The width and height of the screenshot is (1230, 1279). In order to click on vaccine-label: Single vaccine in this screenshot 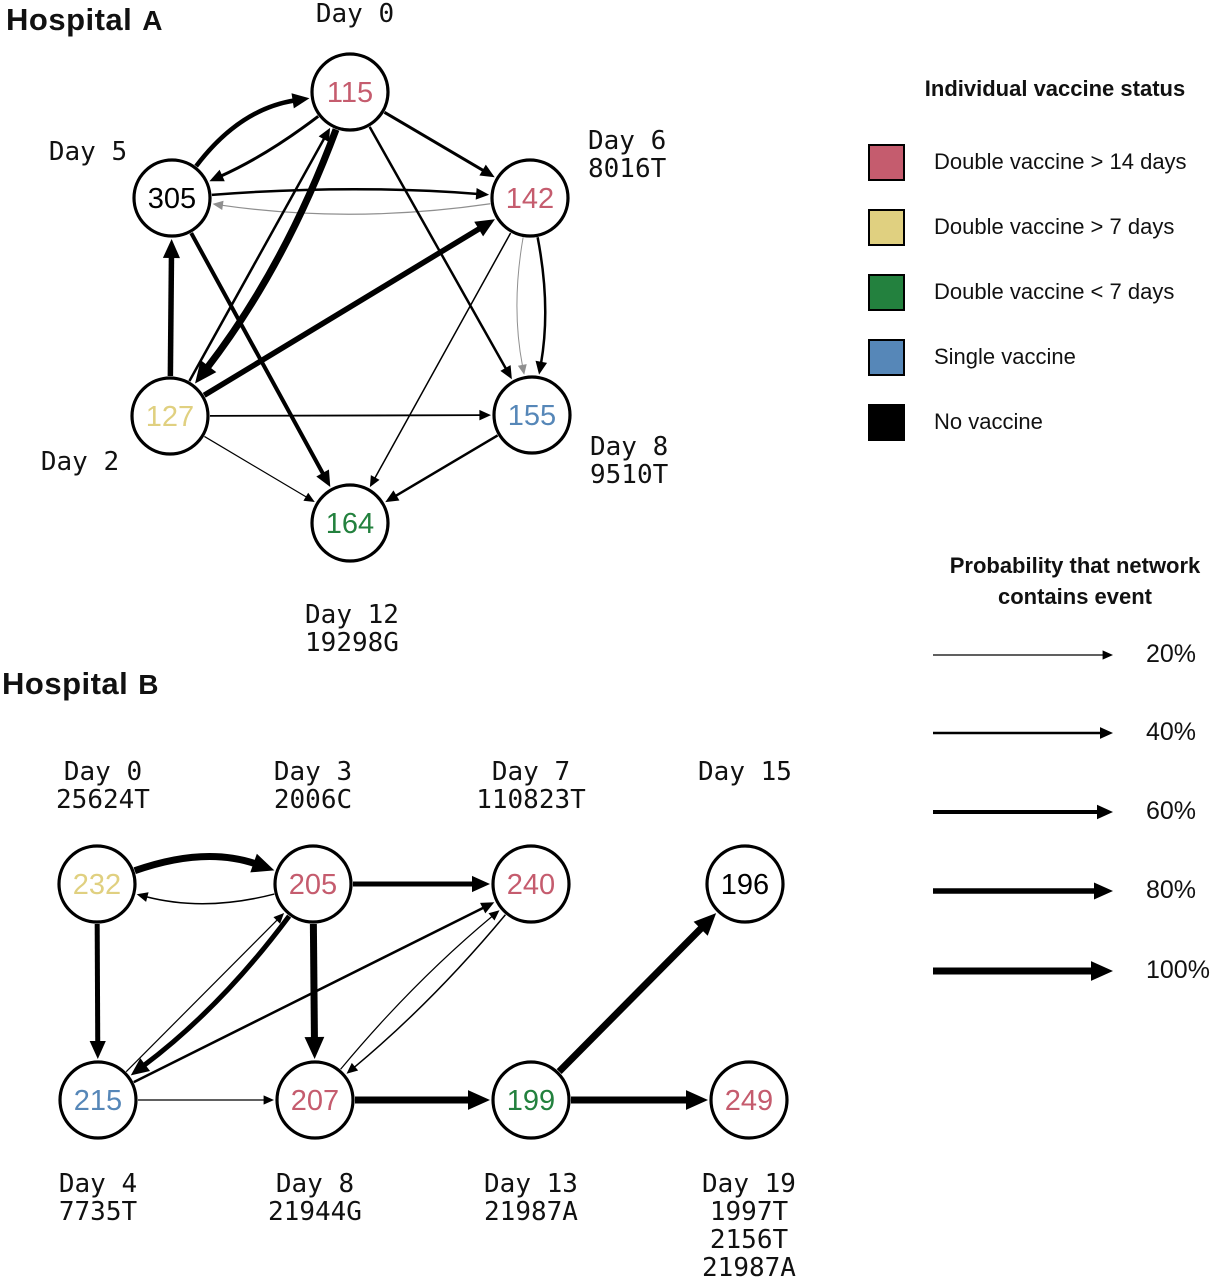, I will do `click(1005, 356)`.